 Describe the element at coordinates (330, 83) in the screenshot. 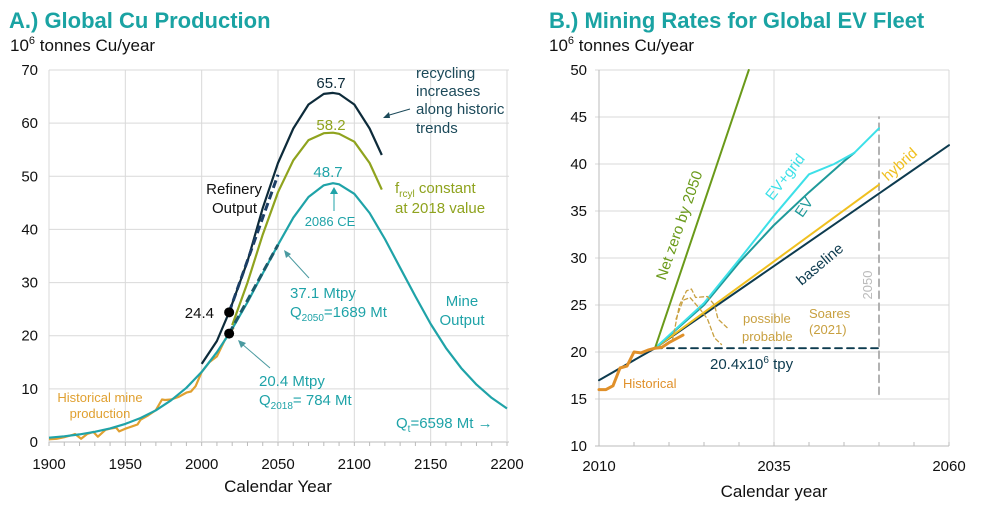

I see `peak-refinery-label: 65.7` at that location.